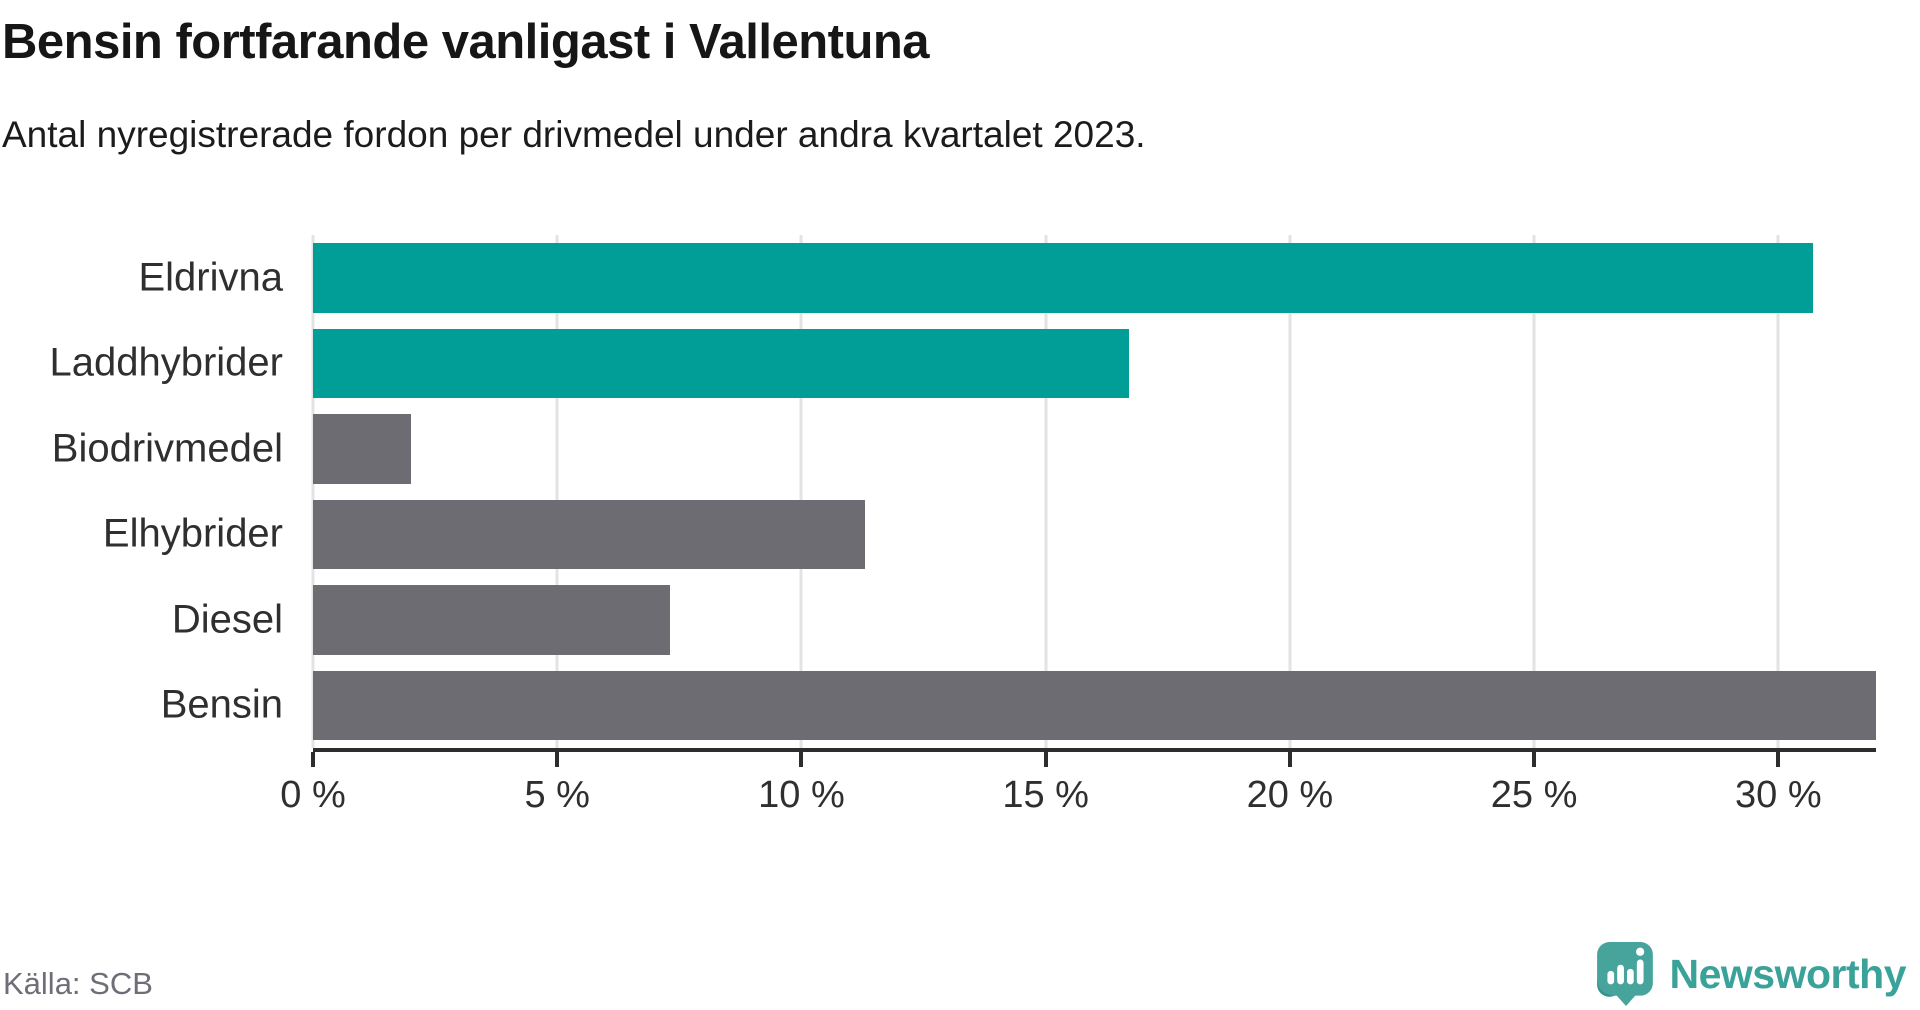 The height and width of the screenshot is (1010, 1920). Describe the element at coordinates (1778, 795) in the screenshot. I see `x-axis-tick-label: 30 %` at that location.